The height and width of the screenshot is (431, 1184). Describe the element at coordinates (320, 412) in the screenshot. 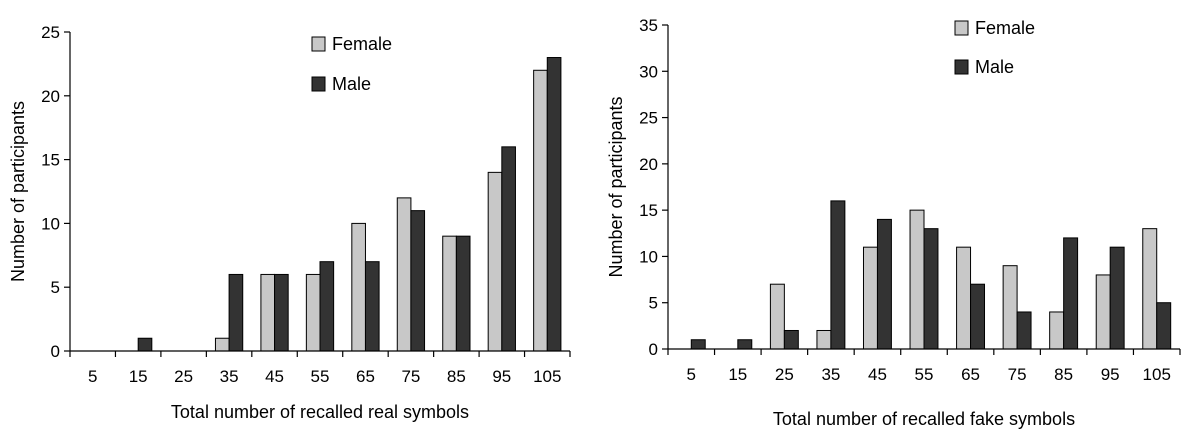

I see `x-axis-label: Total number of recalled real symbols` at that location.